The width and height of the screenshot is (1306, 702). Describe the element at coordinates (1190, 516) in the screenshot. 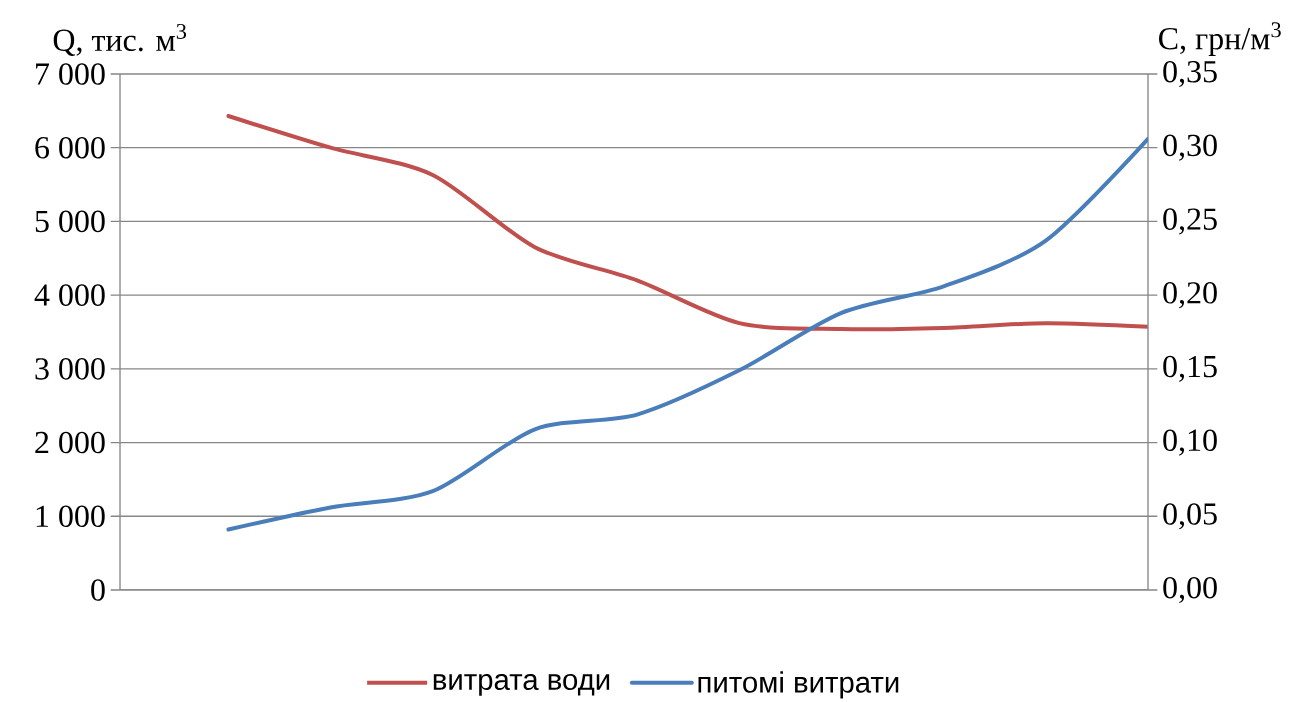

I see `y2-tick-label: 0,05` at that location.